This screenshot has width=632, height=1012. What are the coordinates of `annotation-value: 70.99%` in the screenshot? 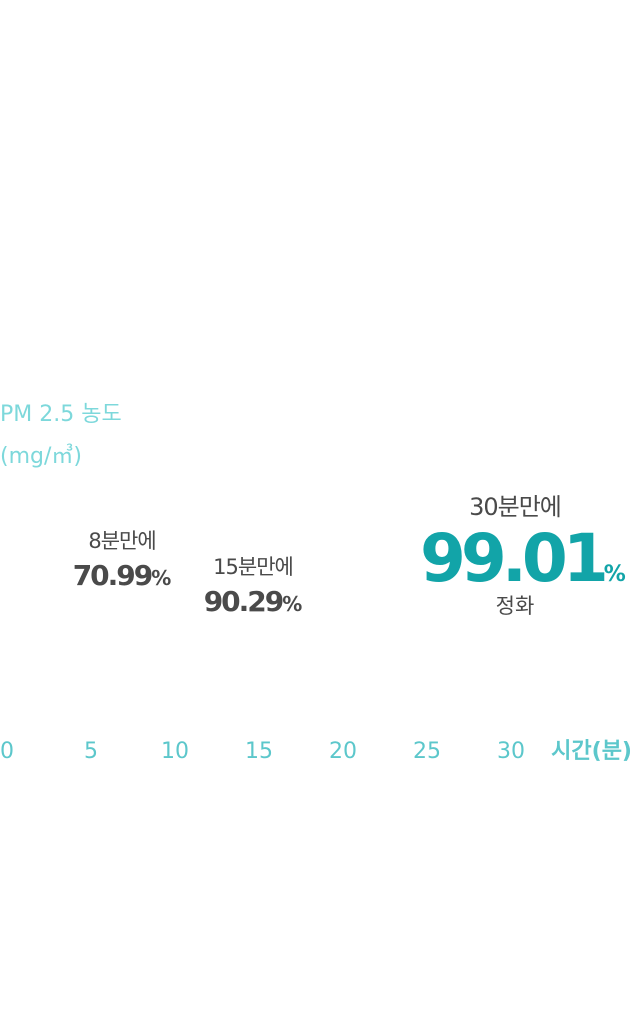 It's located at (122, 576).